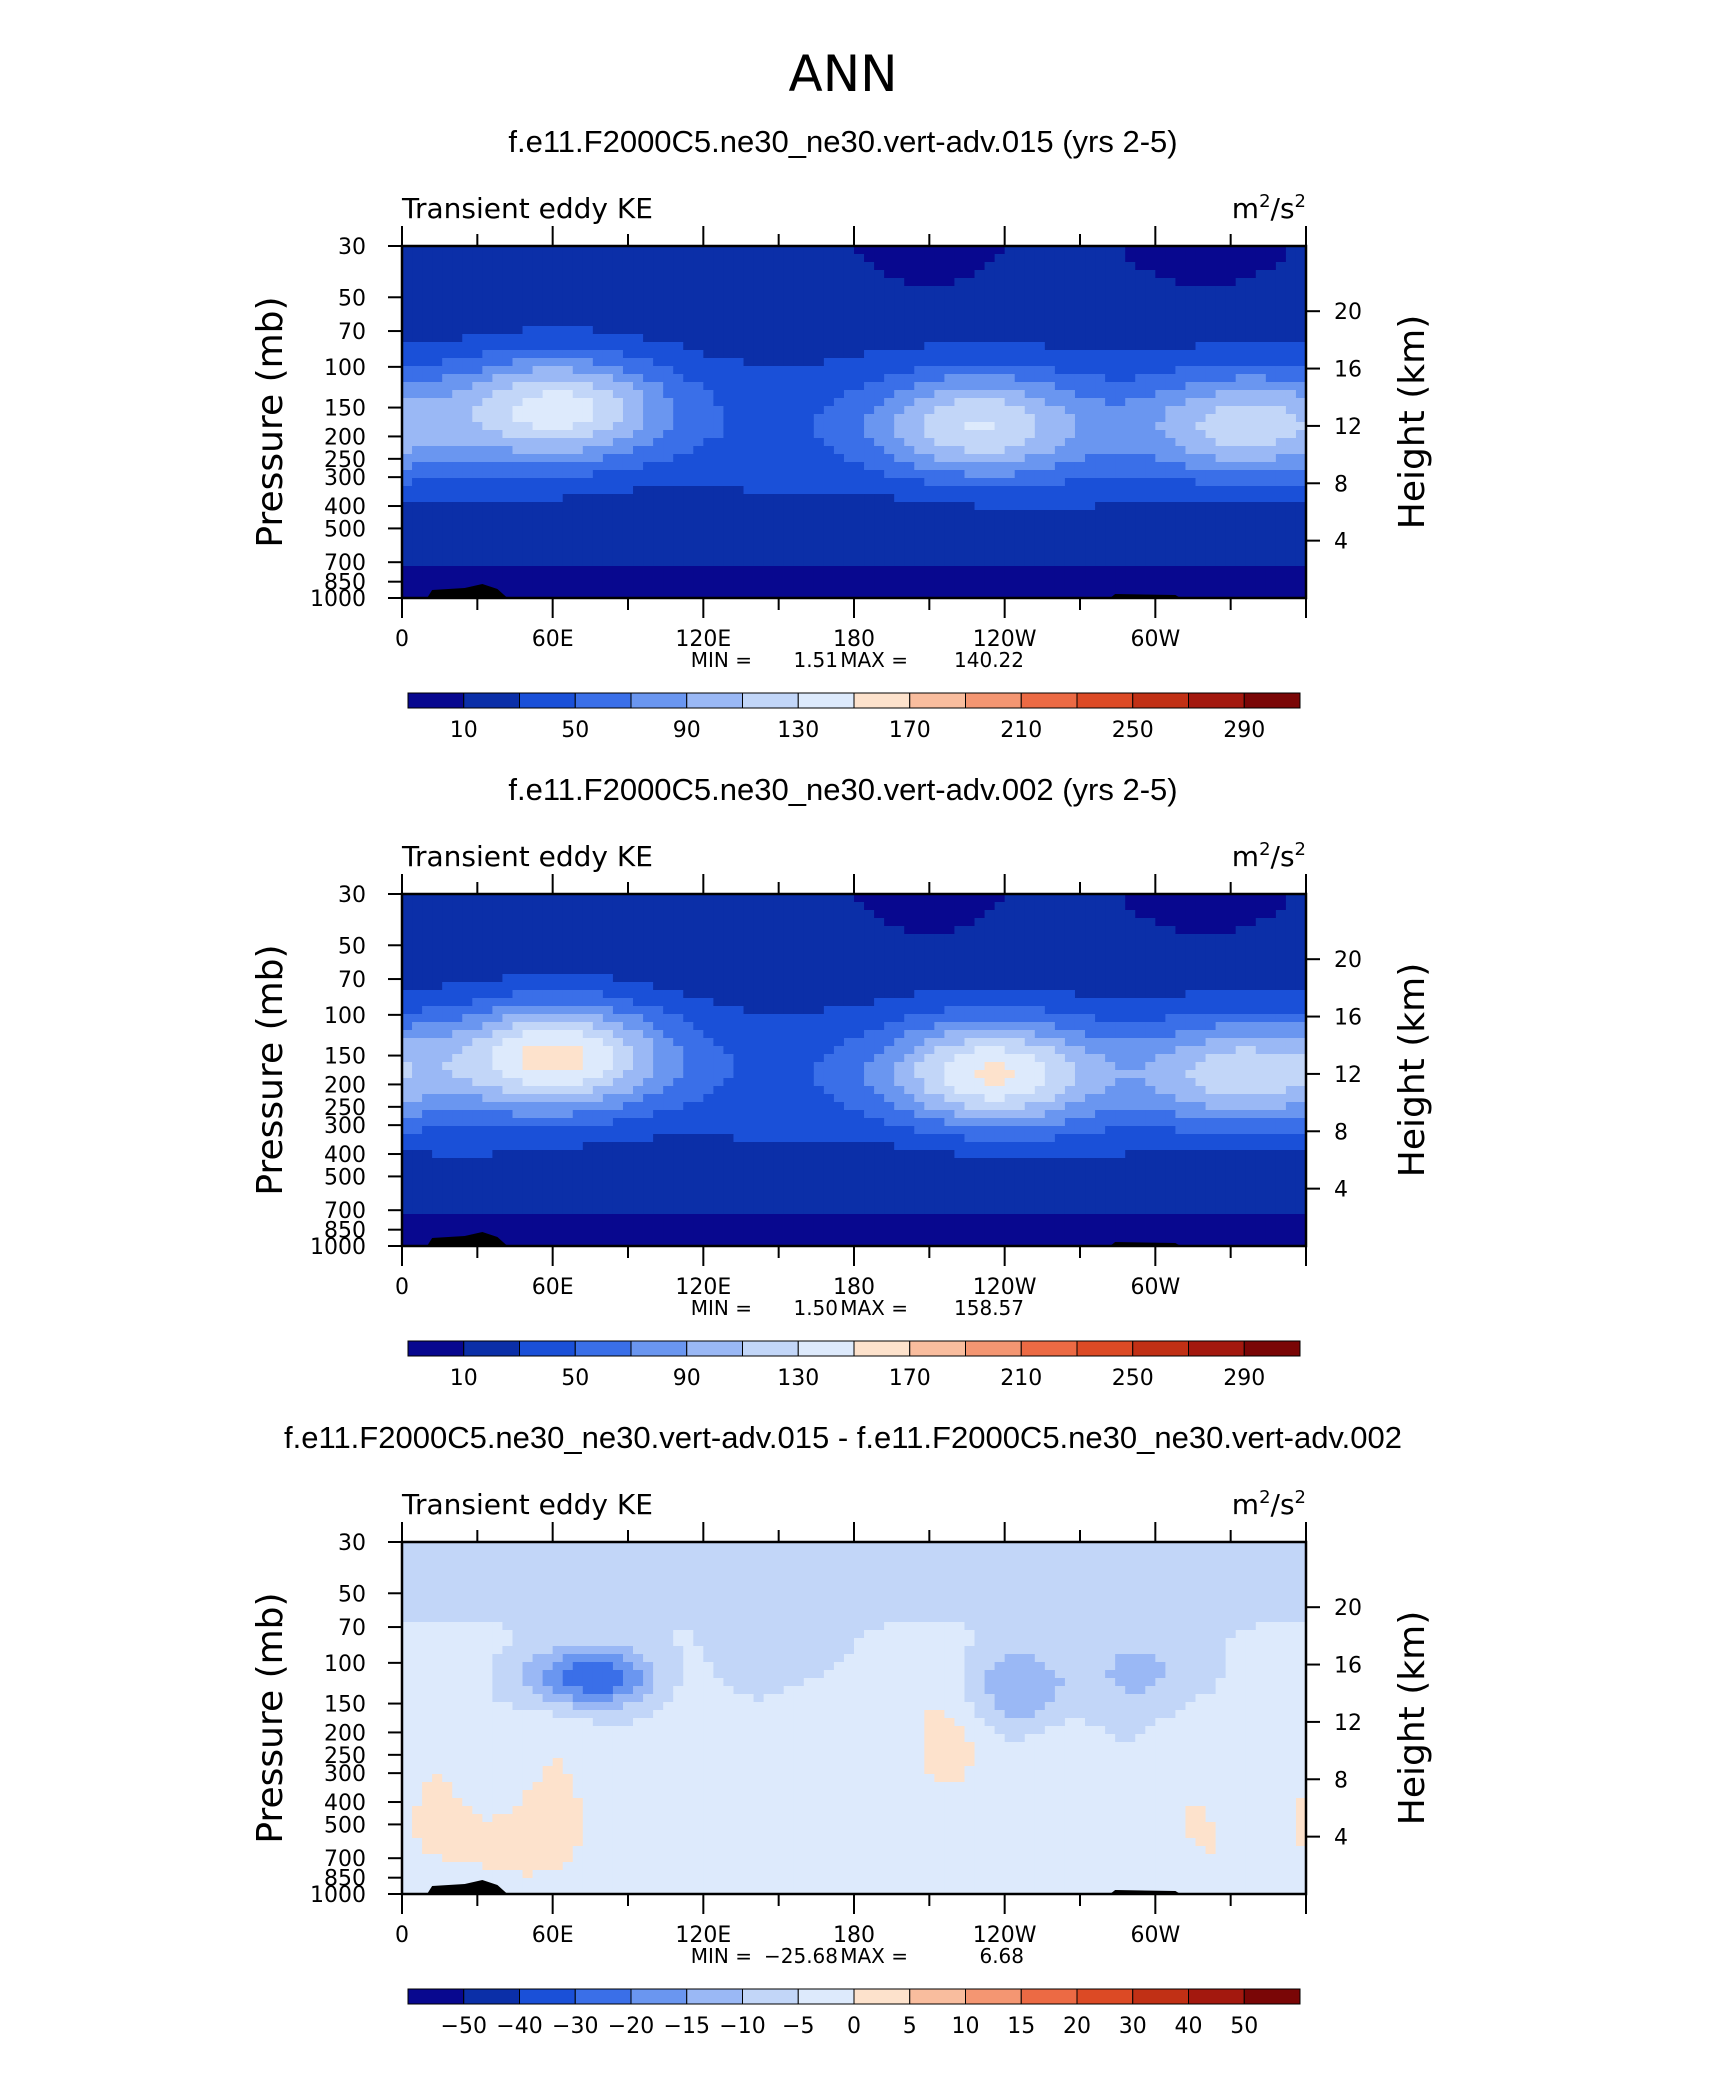 This screenshot has width=1710, height=2074. What do you see at coordinates (1216, 700) in the screenshot?
I see `colorbar-segment` at bounding box center [1216, 700].